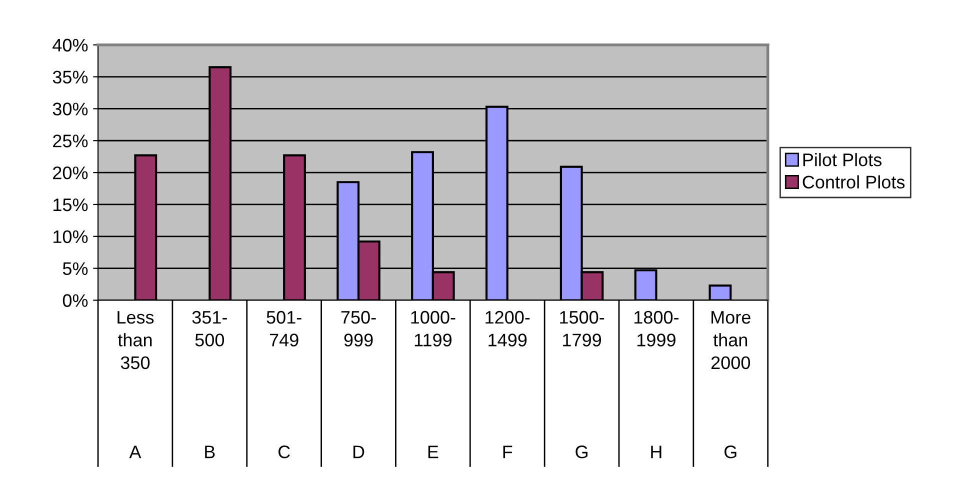  I want to click on y-tick-label: 15%, so click(71, 205).